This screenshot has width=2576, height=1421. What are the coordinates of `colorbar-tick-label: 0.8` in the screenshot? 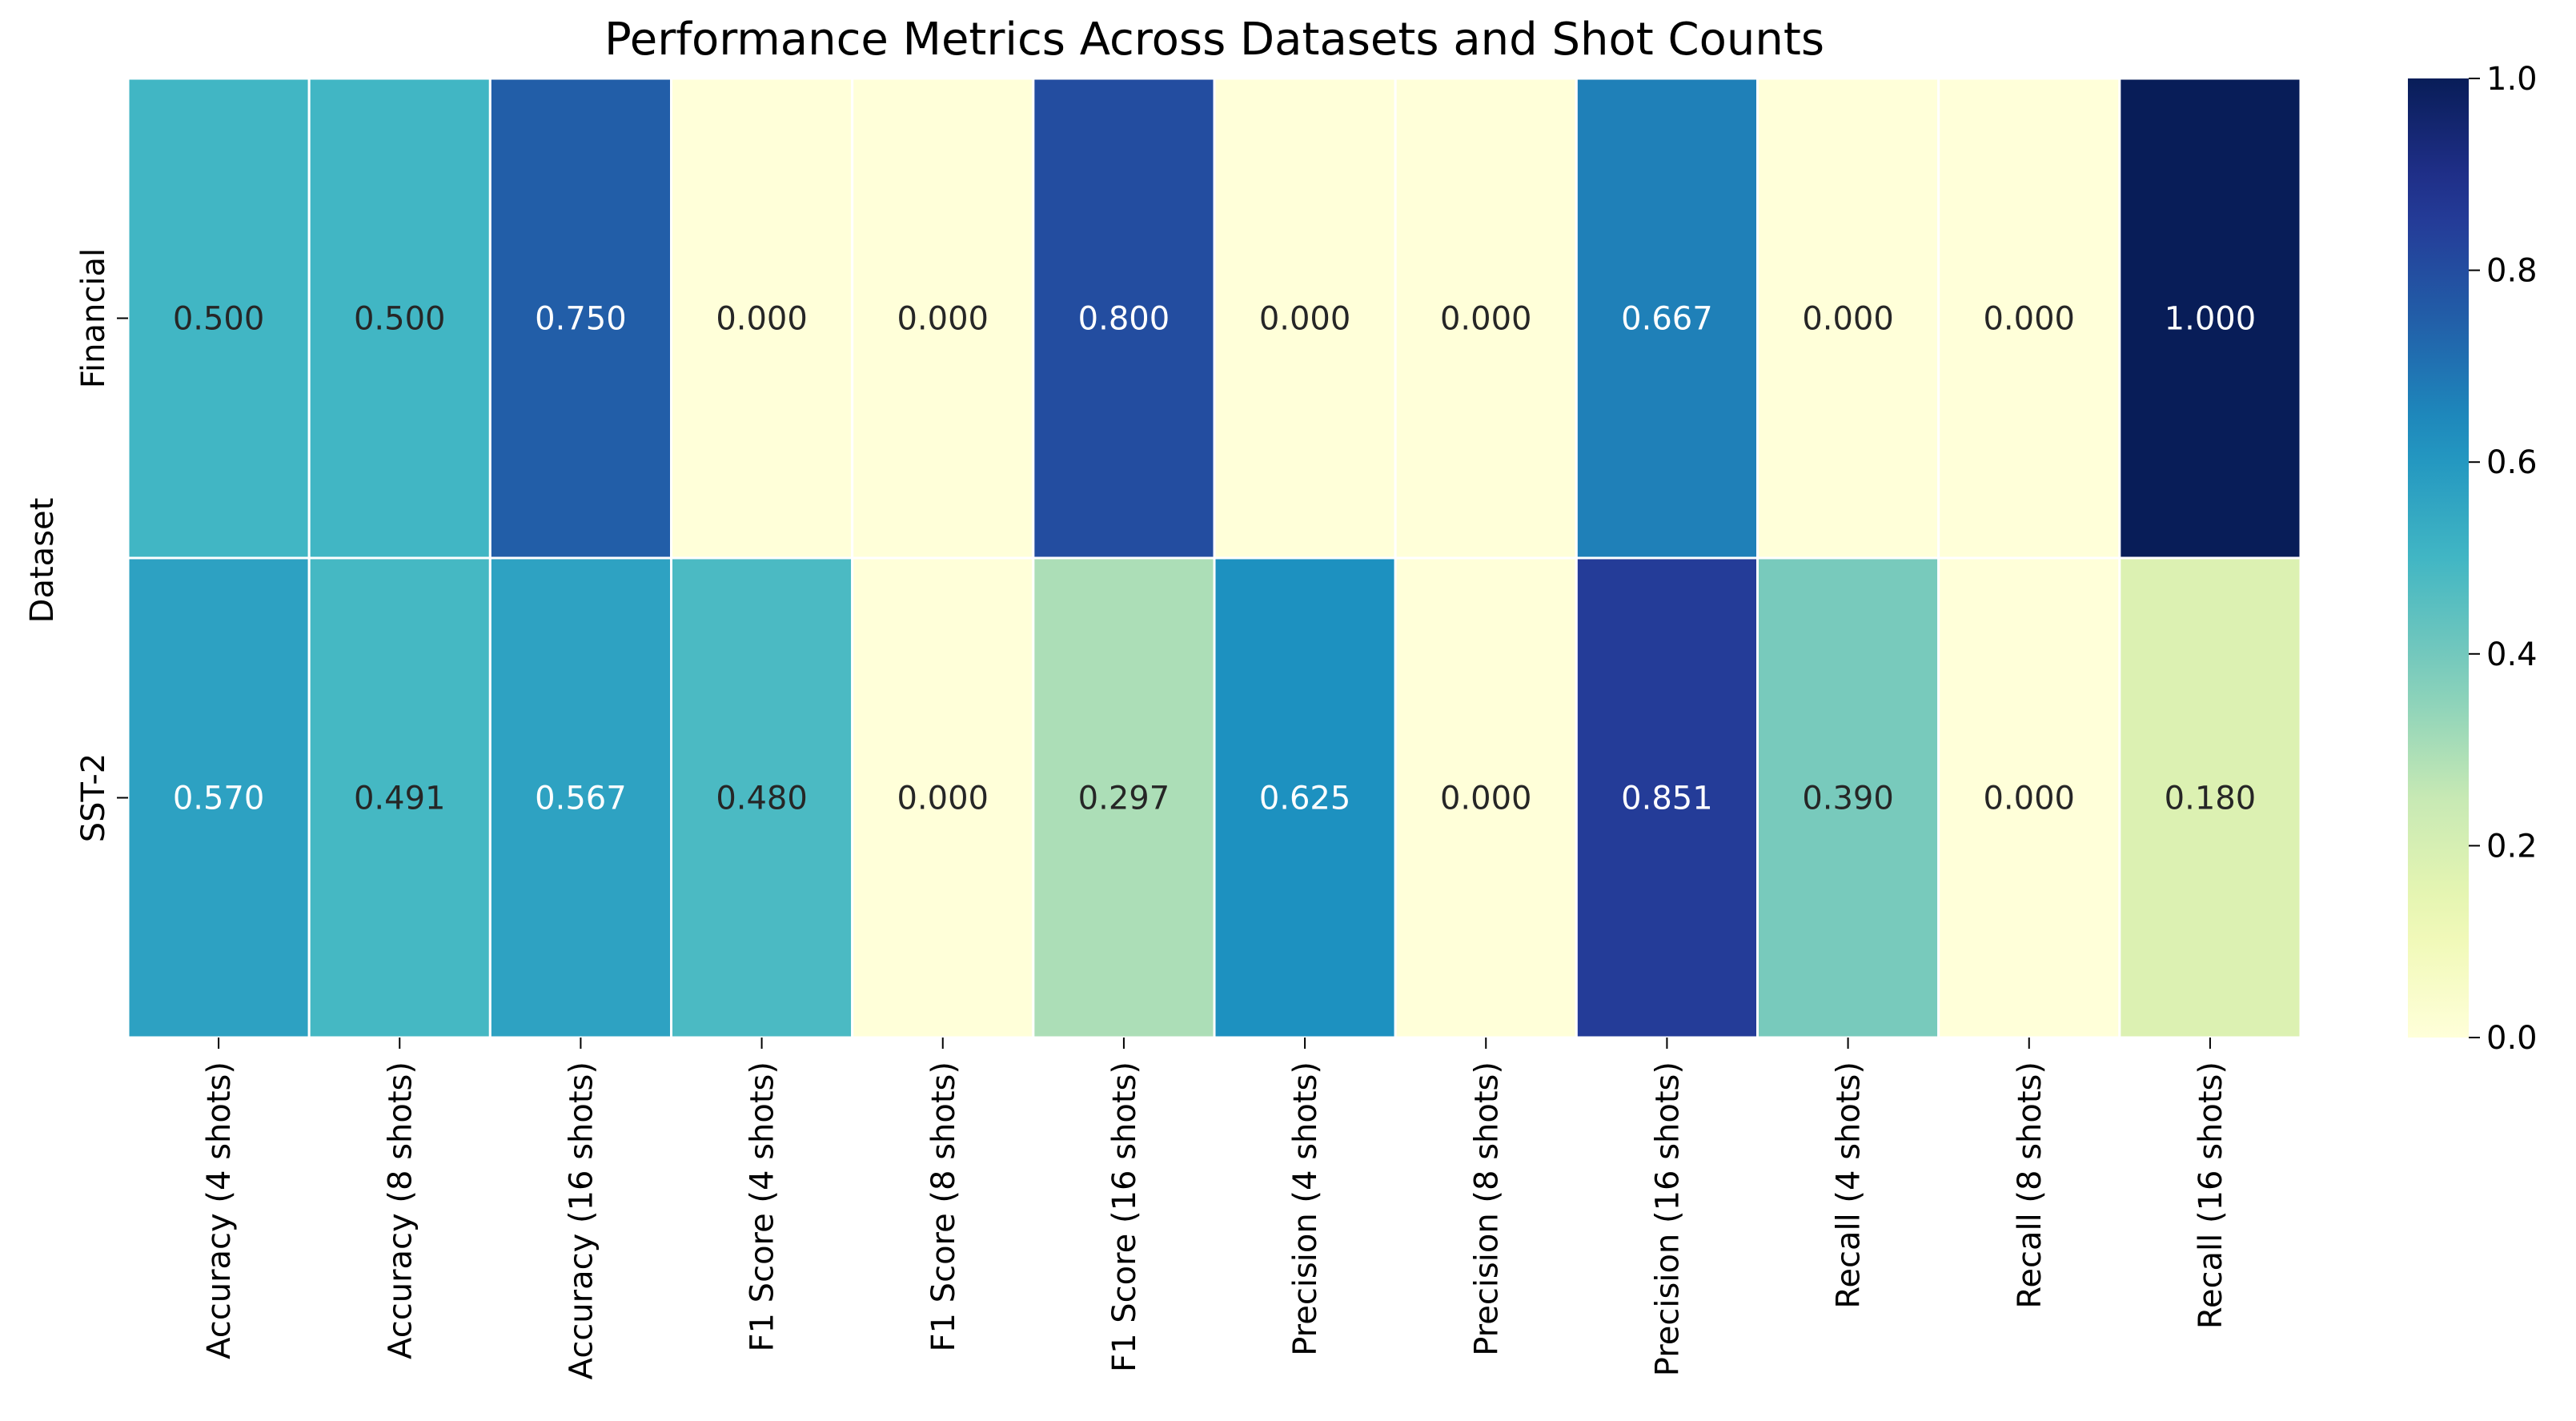 It's located at (2512, 272).